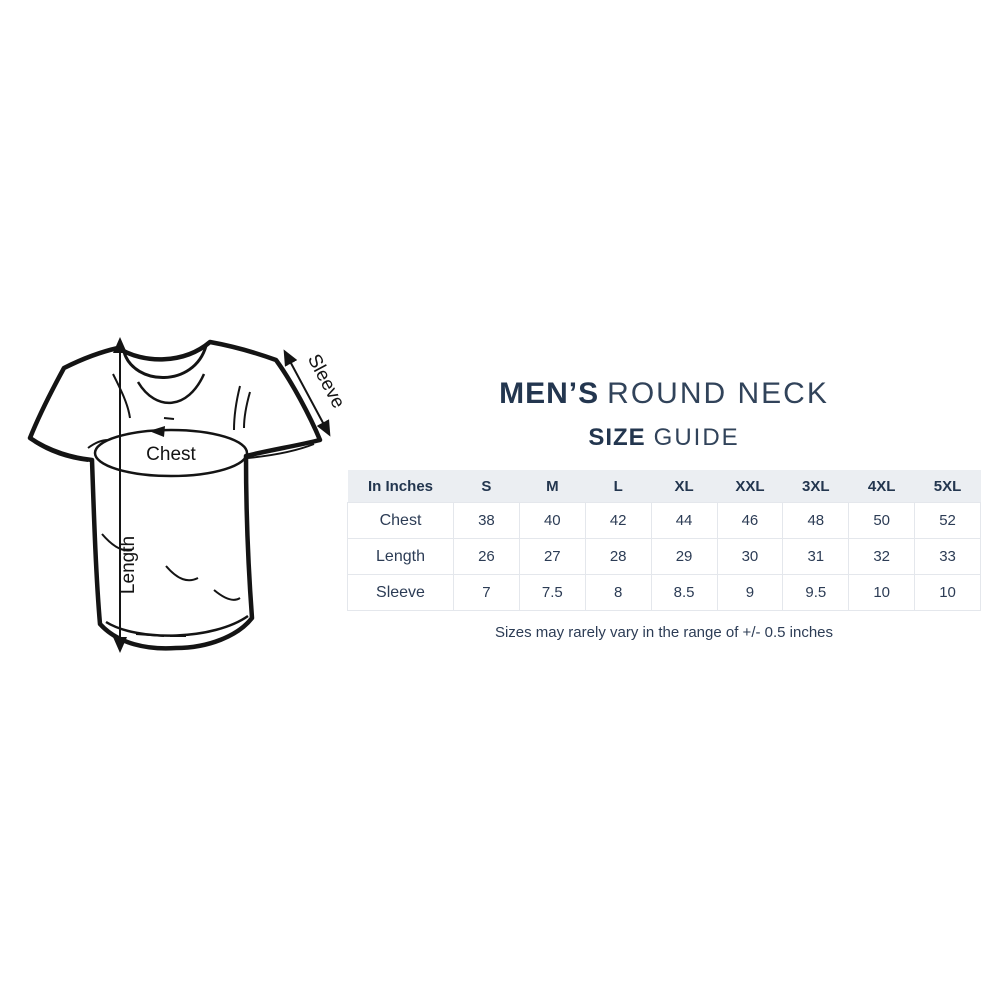 The width and height of the screenshot is (1000, 1000). Describe the element at coordinates (684, 556) in the screenshot. I see `size-value-cell: 29` at that location.